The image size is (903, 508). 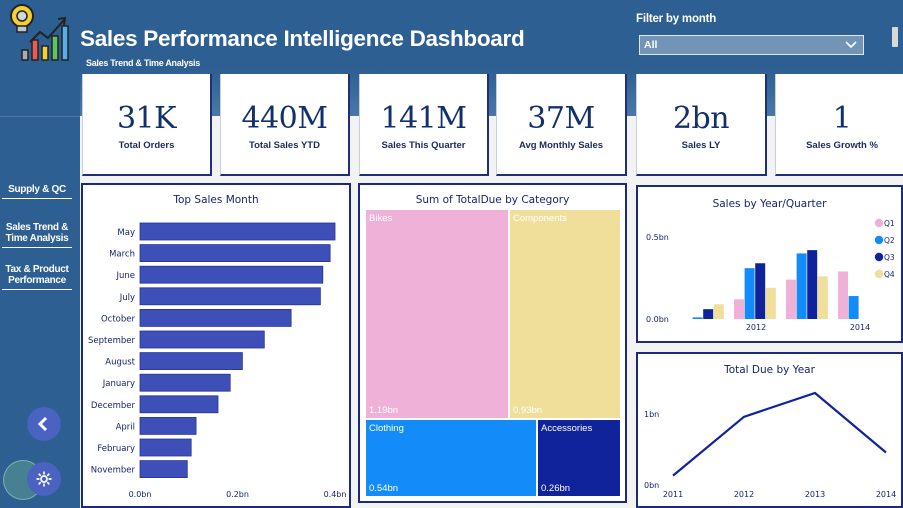 What do you see at coordinates (437, 314) in the screenshot?
I see `treemap-cell-bikes: Bikes 1.19bn` at bounding box center [437, 314].